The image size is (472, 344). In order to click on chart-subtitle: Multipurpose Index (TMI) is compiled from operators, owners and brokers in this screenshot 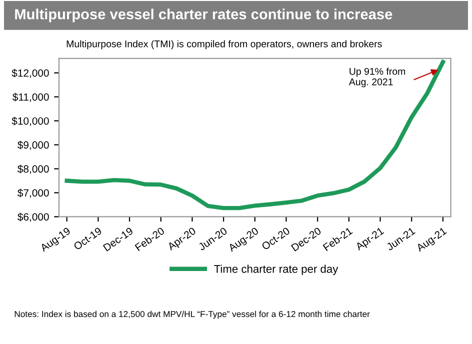, I will do `click(224, 45)`.